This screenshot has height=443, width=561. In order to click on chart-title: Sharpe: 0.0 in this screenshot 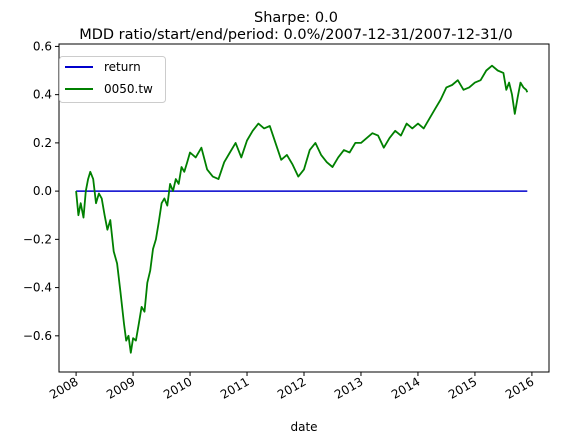, I will do `click(296, 18)`.